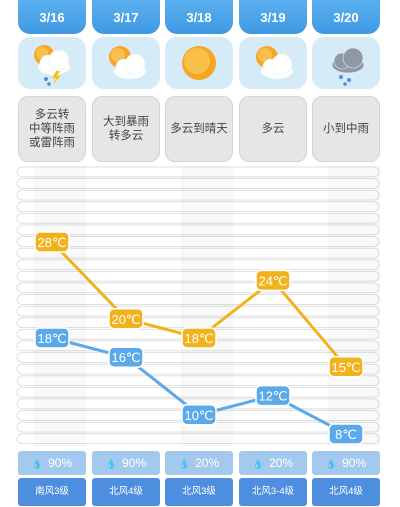 This screenshot has width=400, height=507. Describe the element at coordinates (346, 63) in the screenshot. I see `rain-cloud-icon` at that location.